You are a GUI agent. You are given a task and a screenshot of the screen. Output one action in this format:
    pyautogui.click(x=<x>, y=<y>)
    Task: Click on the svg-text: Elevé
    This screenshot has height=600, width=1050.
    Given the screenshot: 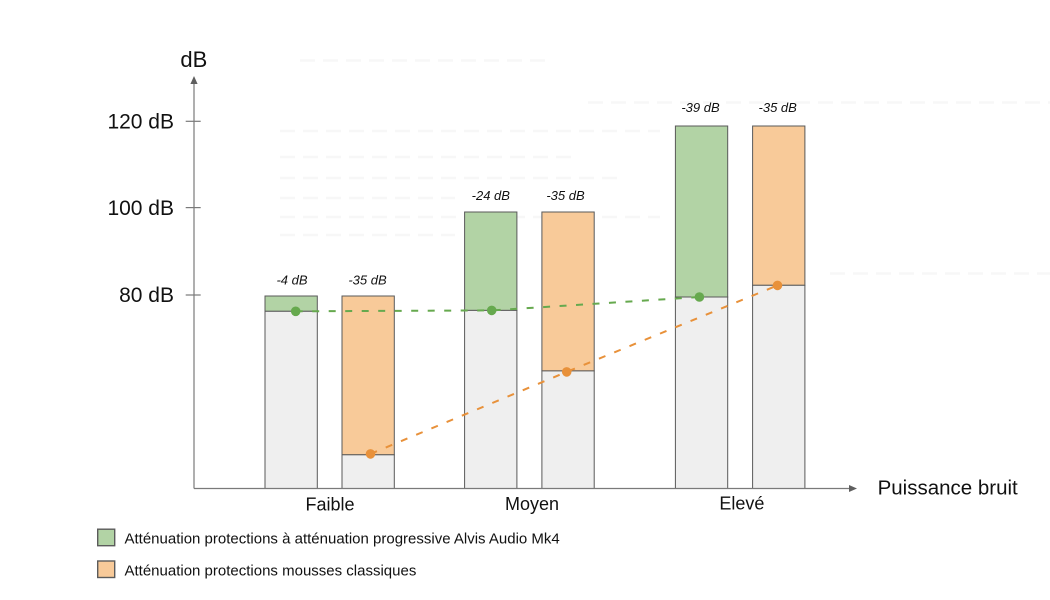 What is the action you would take?
    pyautogui.click(x=741, y=504)
    